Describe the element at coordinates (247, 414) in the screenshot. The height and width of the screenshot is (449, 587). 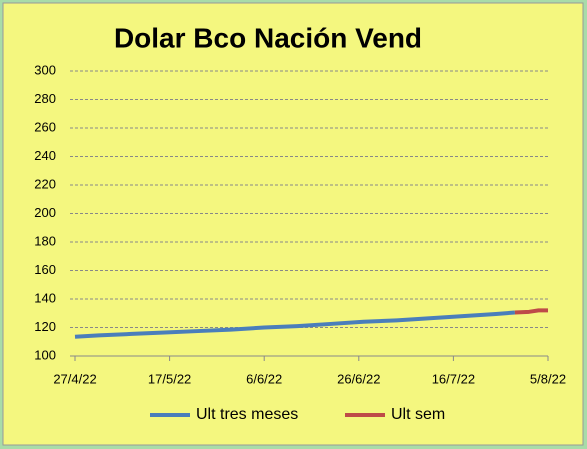
I see `legend-label: Ult tres meses` at that location.